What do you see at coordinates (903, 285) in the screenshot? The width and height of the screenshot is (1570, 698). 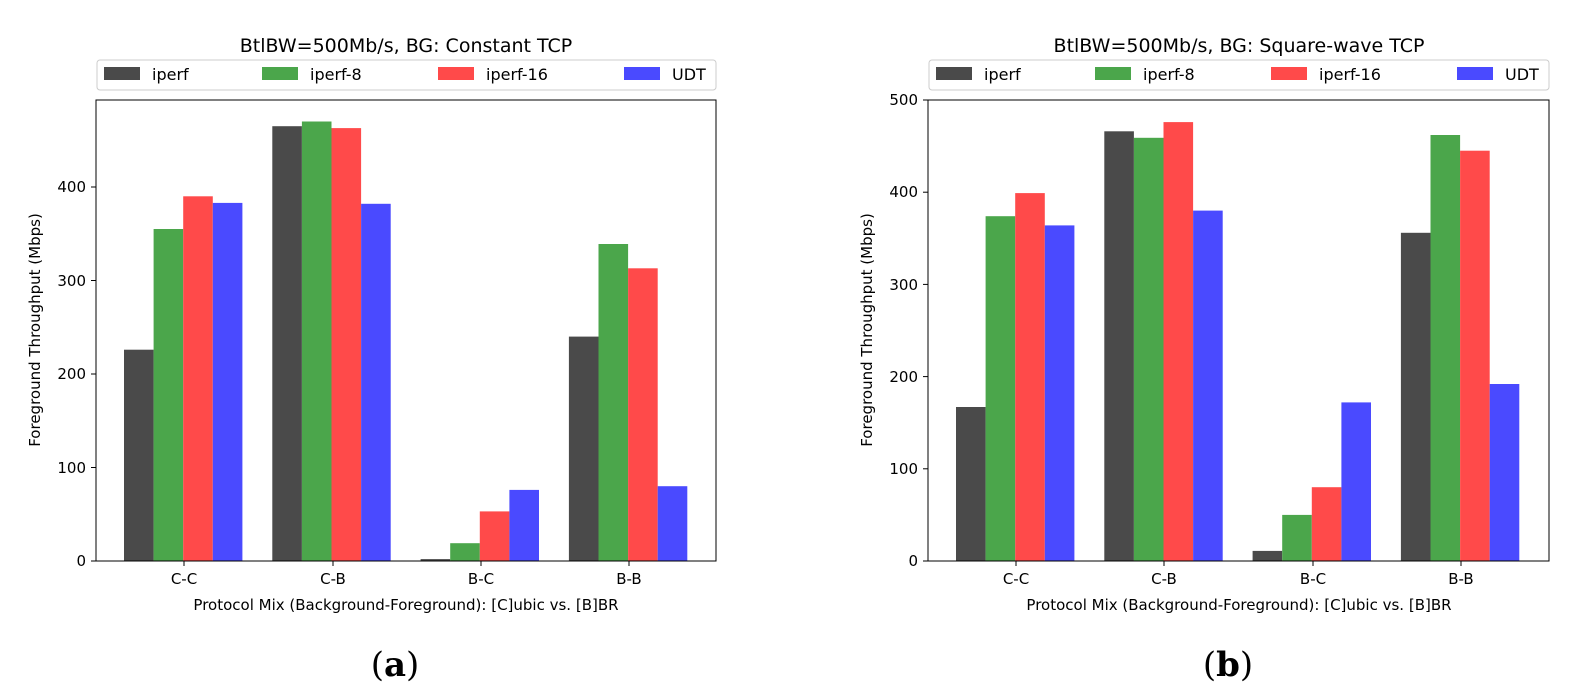 I see `chart-b-ytick-label-3: 300` at bounding box center [903, 285].